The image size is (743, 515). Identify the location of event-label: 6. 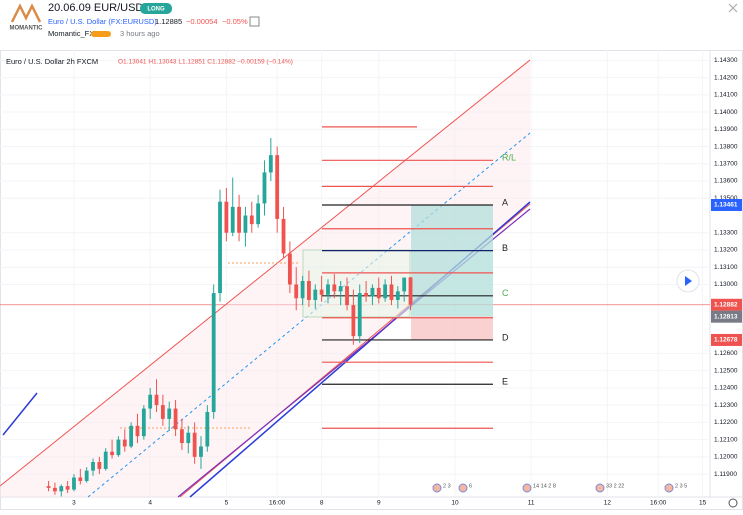
(470, 486).